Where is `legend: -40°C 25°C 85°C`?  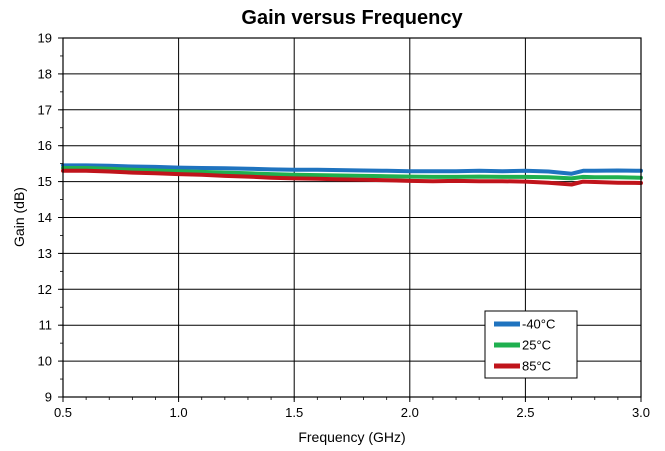 legend: -40°C 25°C 85°C is located at coordinates (531, 344).